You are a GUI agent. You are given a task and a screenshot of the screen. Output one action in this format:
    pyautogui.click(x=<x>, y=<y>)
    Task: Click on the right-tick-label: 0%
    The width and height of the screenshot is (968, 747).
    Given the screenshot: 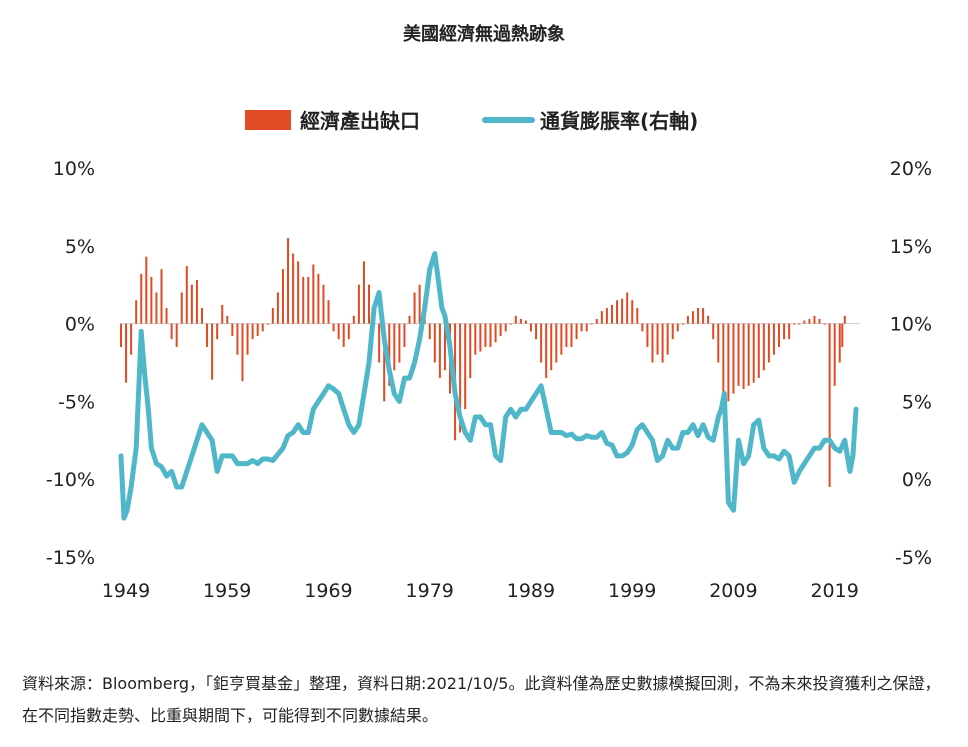 What is the action you would take?
    pyautogui.click(x=917, y=480)
    